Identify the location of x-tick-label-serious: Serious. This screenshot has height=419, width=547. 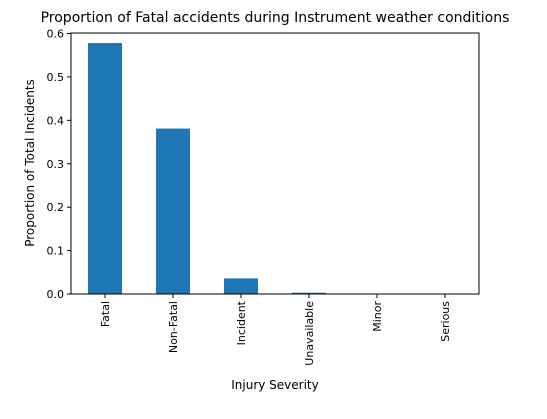
(445, 321).